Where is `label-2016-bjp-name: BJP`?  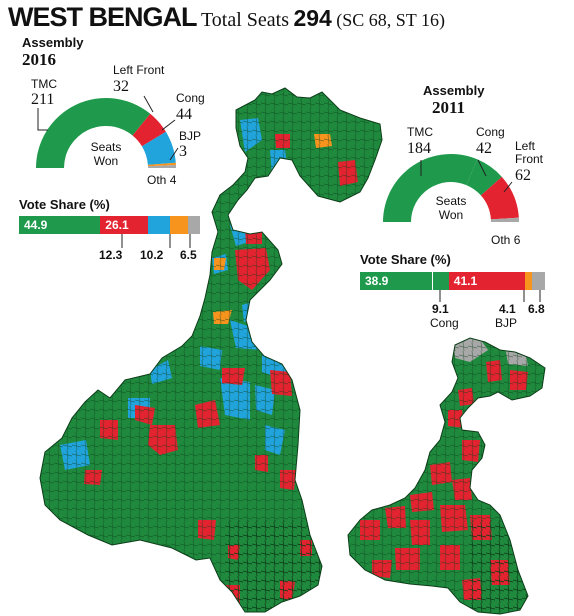
label-2016-bjp-name: BJP is located at coordinates (190, 136).